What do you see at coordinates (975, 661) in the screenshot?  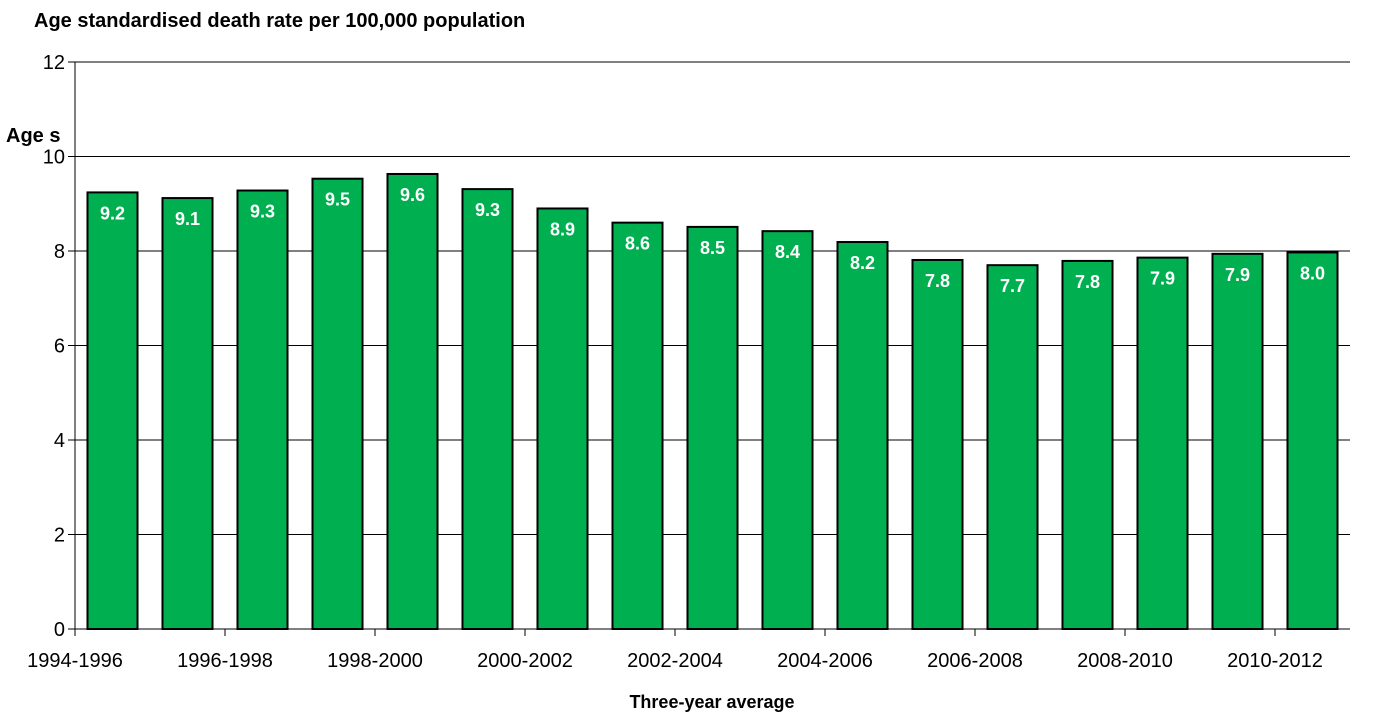 I see `x-tick-label: 2006-2008` at bounding box center [975, 661].